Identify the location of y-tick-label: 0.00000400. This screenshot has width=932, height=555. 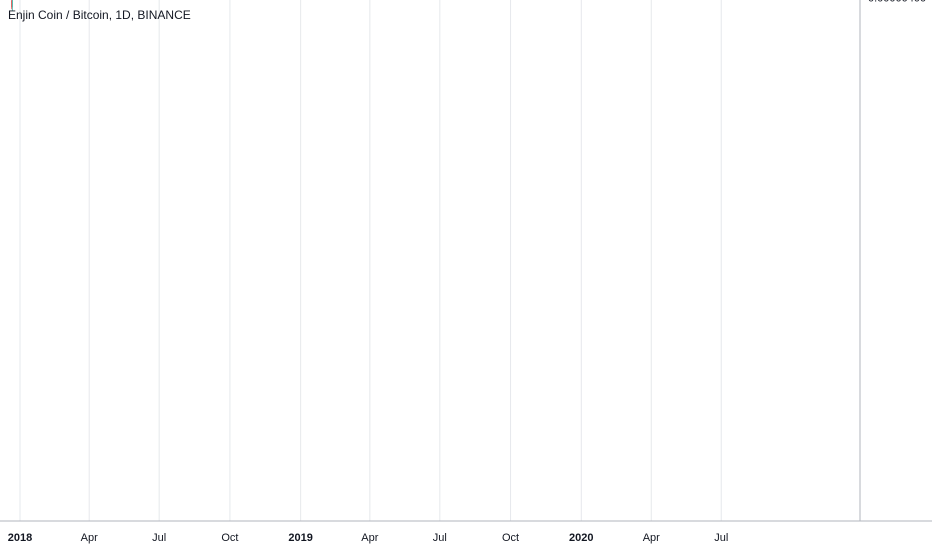
(897, 2).